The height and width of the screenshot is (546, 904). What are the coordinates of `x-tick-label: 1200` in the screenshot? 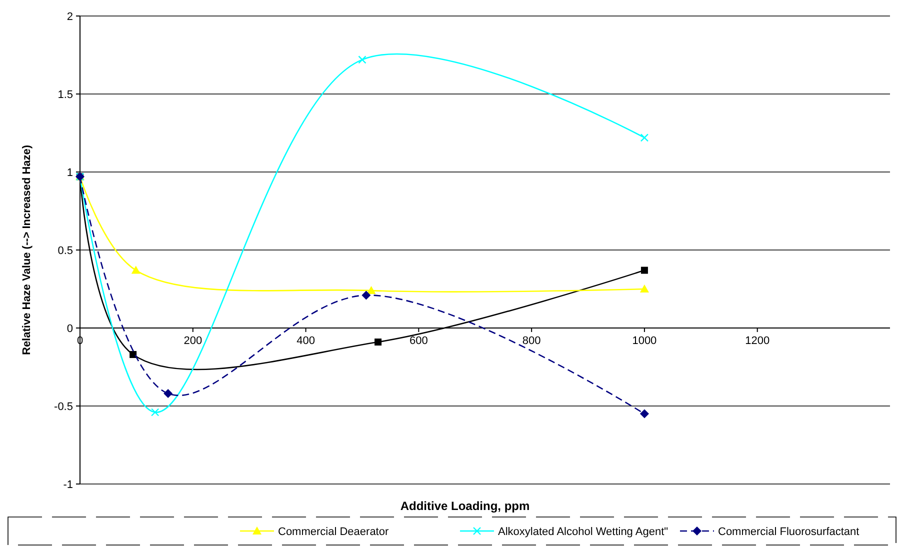 It's located at (757, 341).